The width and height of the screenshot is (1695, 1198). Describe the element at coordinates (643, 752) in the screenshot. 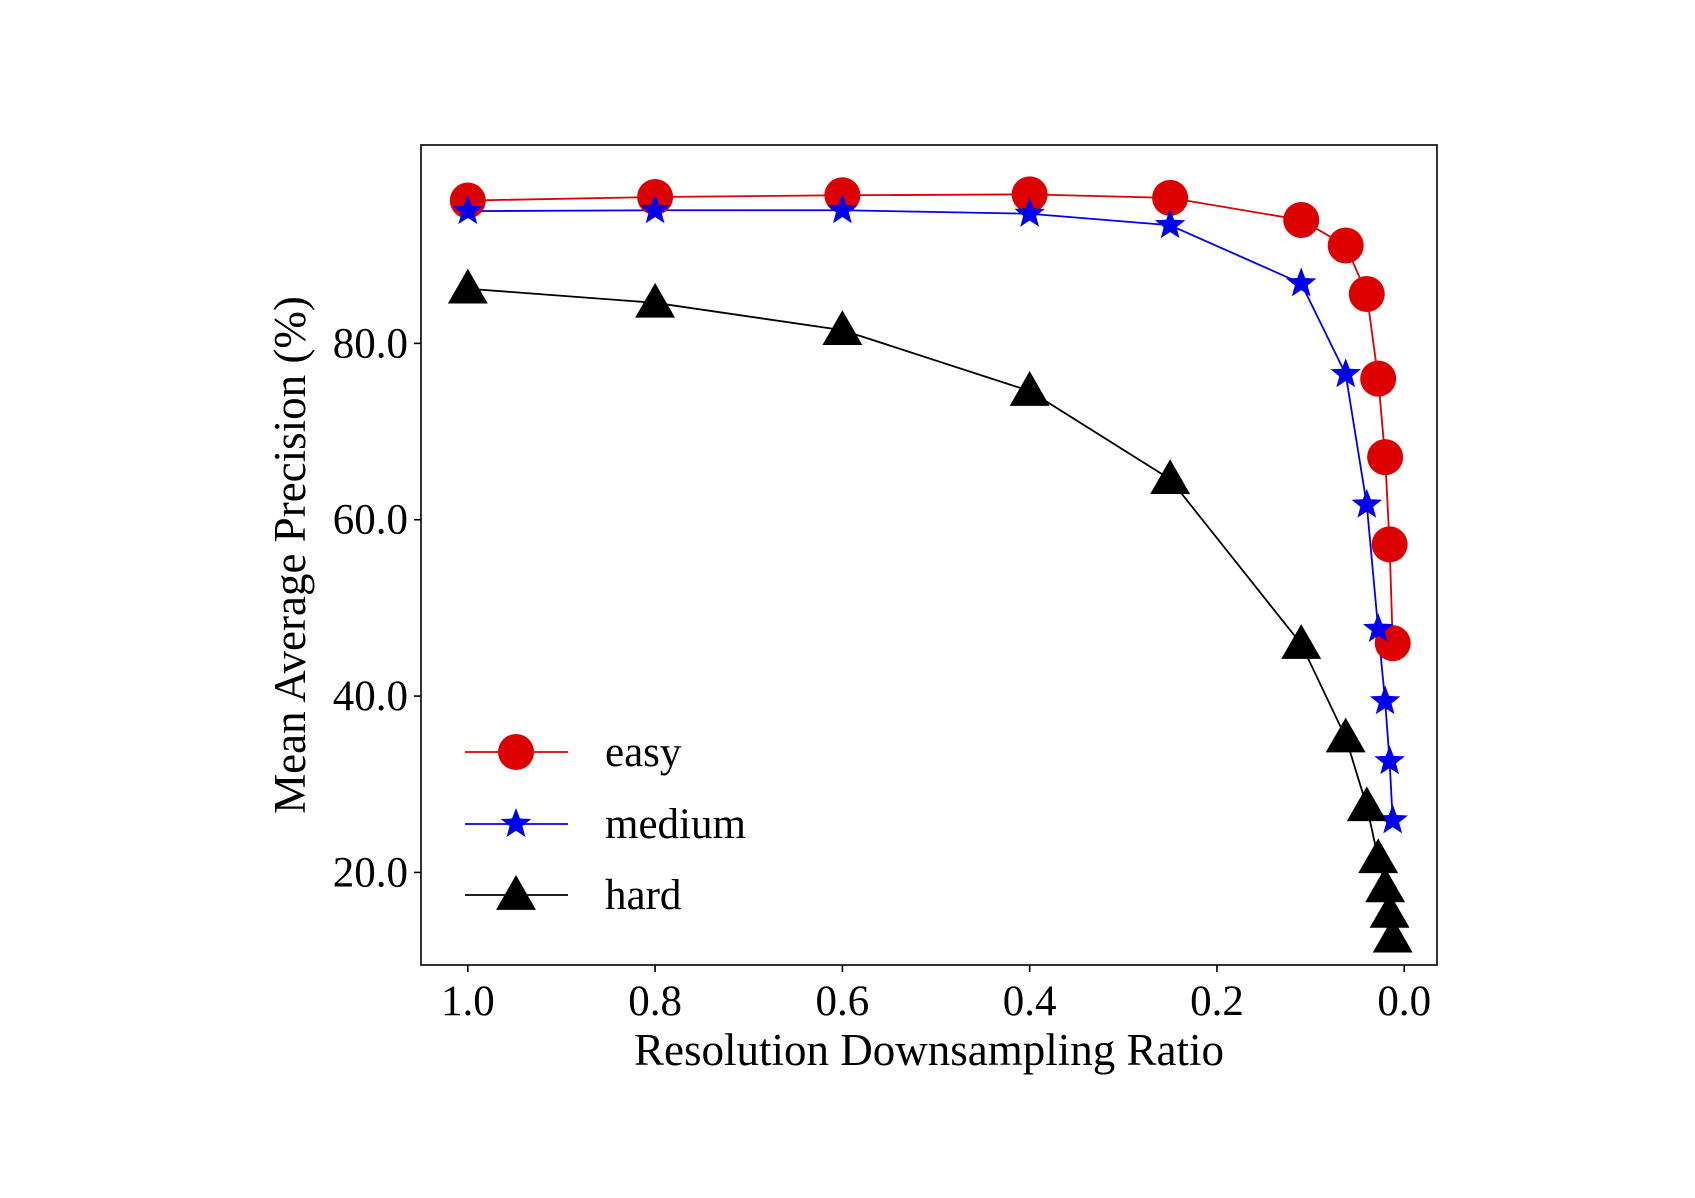

I see `legend-label-easy: easy` at that location.